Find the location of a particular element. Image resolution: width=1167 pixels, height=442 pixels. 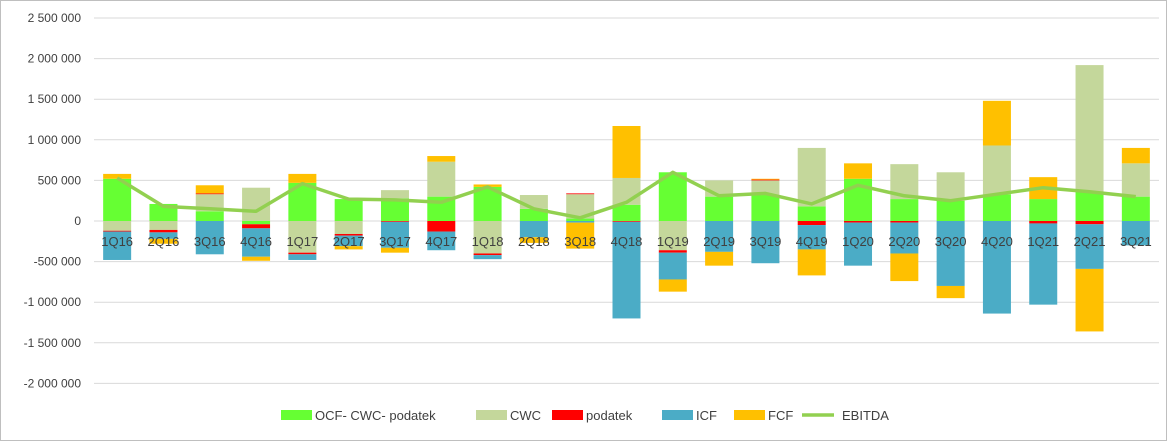

bar-cwc-3Q20 is located at coordinates (950, 186).